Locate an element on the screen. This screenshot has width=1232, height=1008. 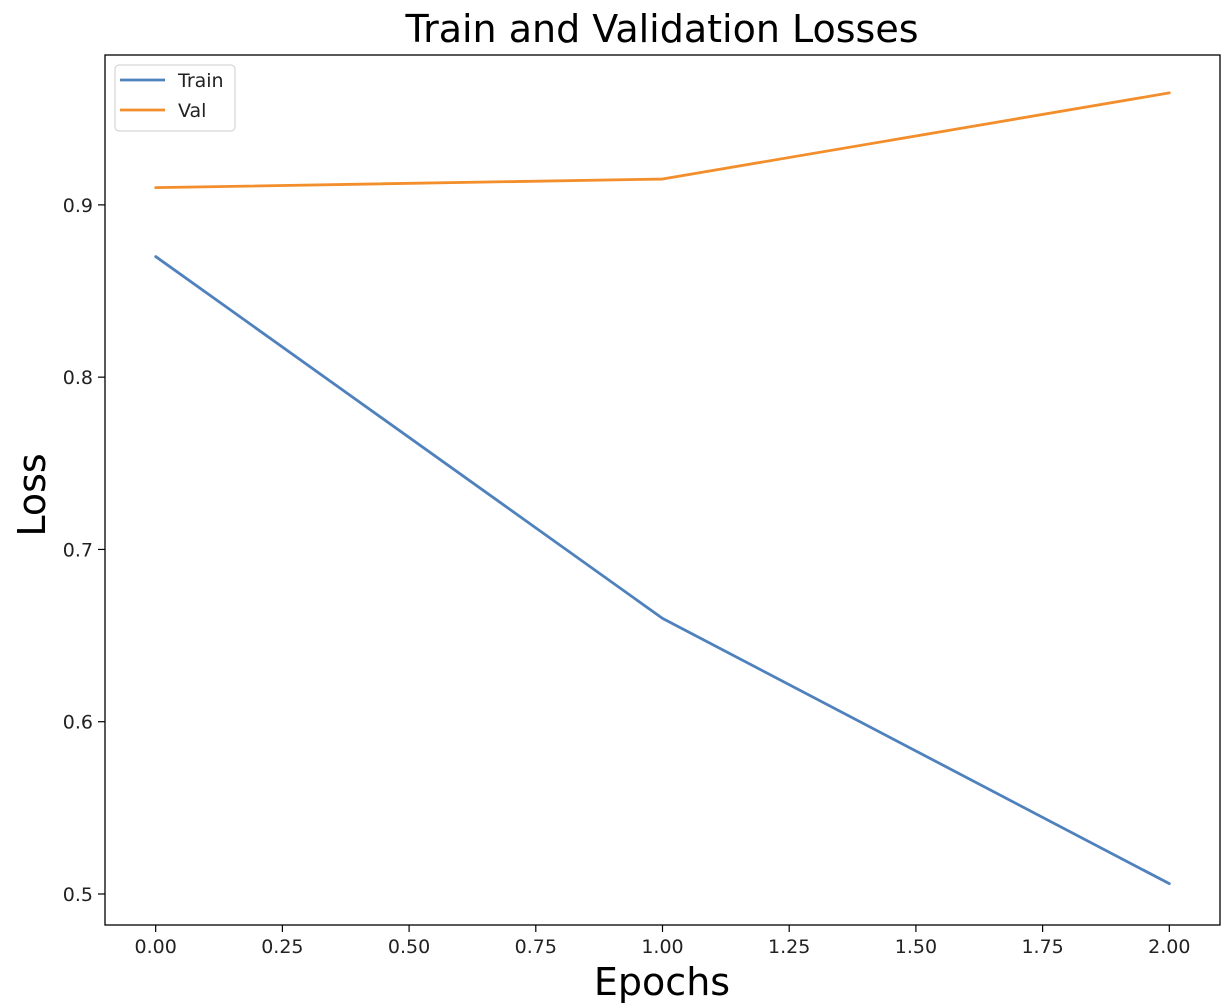
x-tick-label: 0.75 is located at coordinates (536, 947).